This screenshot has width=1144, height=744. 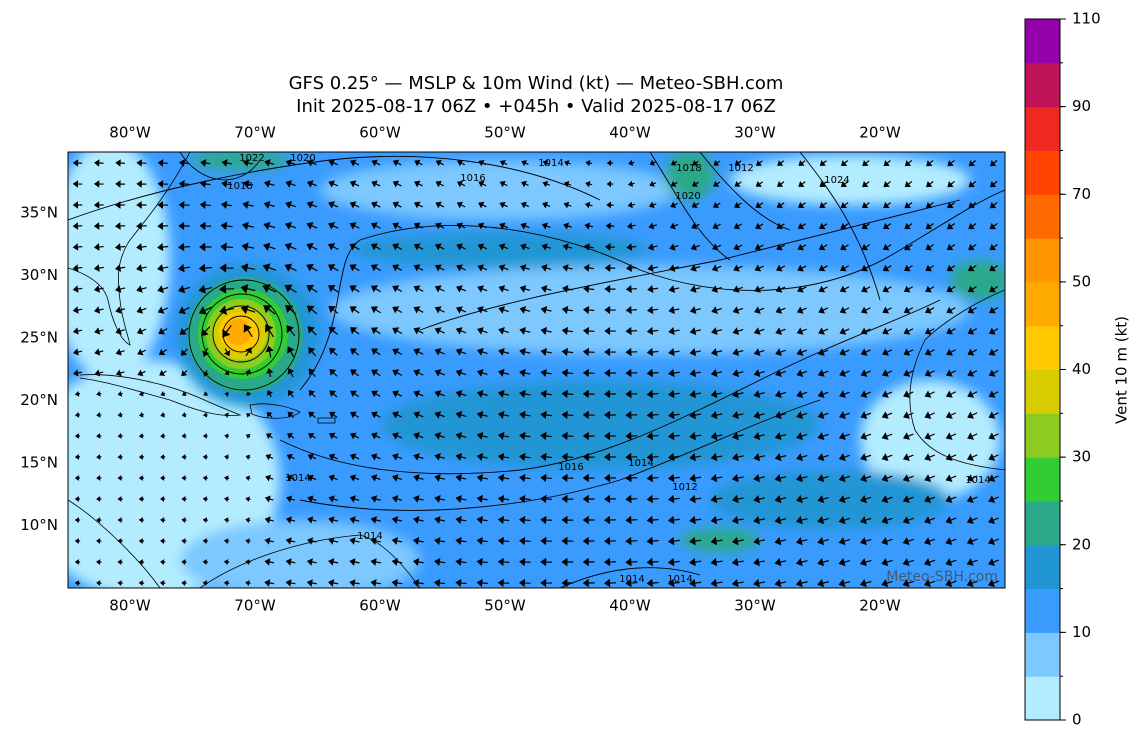 What do you see at coordinates (880, 606) in the screenshot?
I see `lon-label: 20°W` at bounding box center [880, 606].